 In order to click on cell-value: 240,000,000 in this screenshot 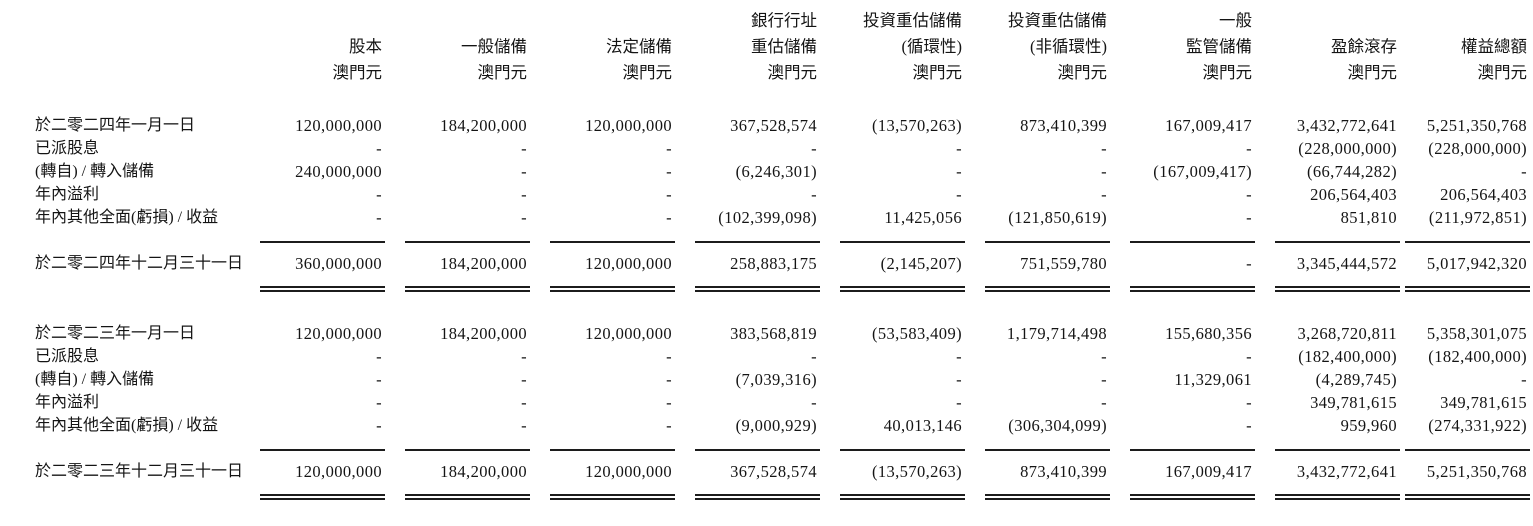, I will do `click(338, 171)`.